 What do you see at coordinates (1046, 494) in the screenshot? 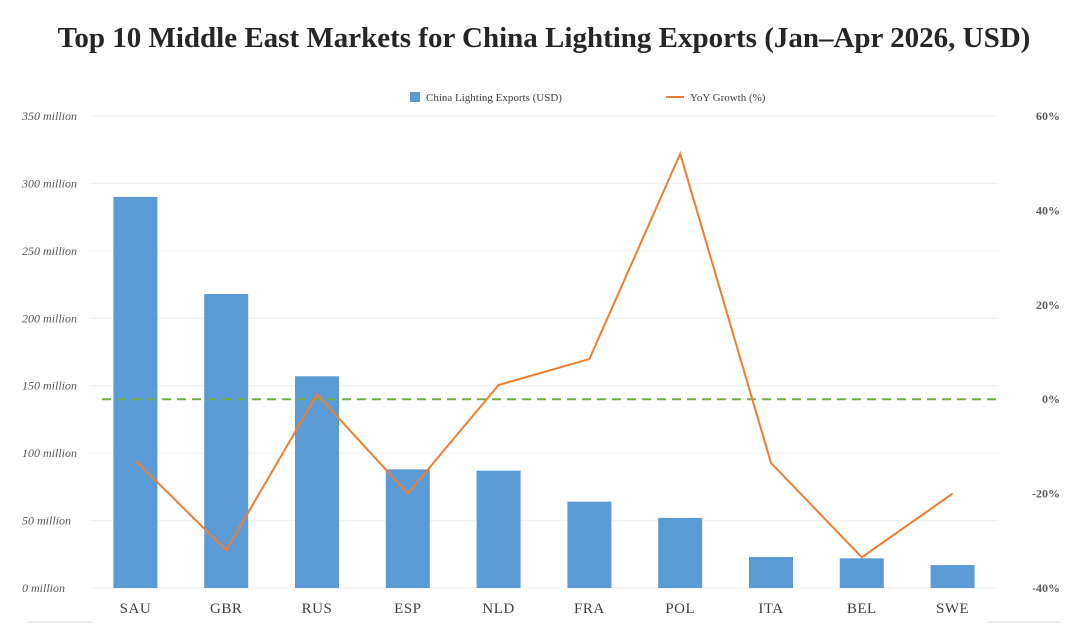
I see `y-right-tick-label: -20%` at bounding box center [1046, 494].